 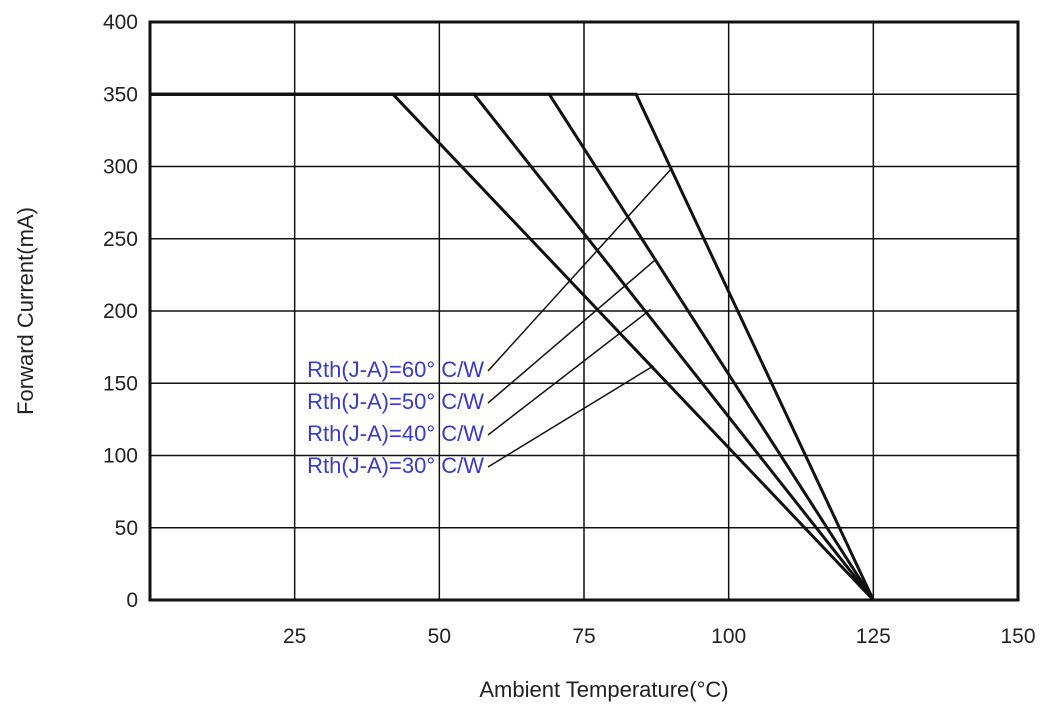 What do you see at coordinates (294, 636) in the screenshot?
I see `x-tick-label-0: 25` at bounding box center [294, 636].